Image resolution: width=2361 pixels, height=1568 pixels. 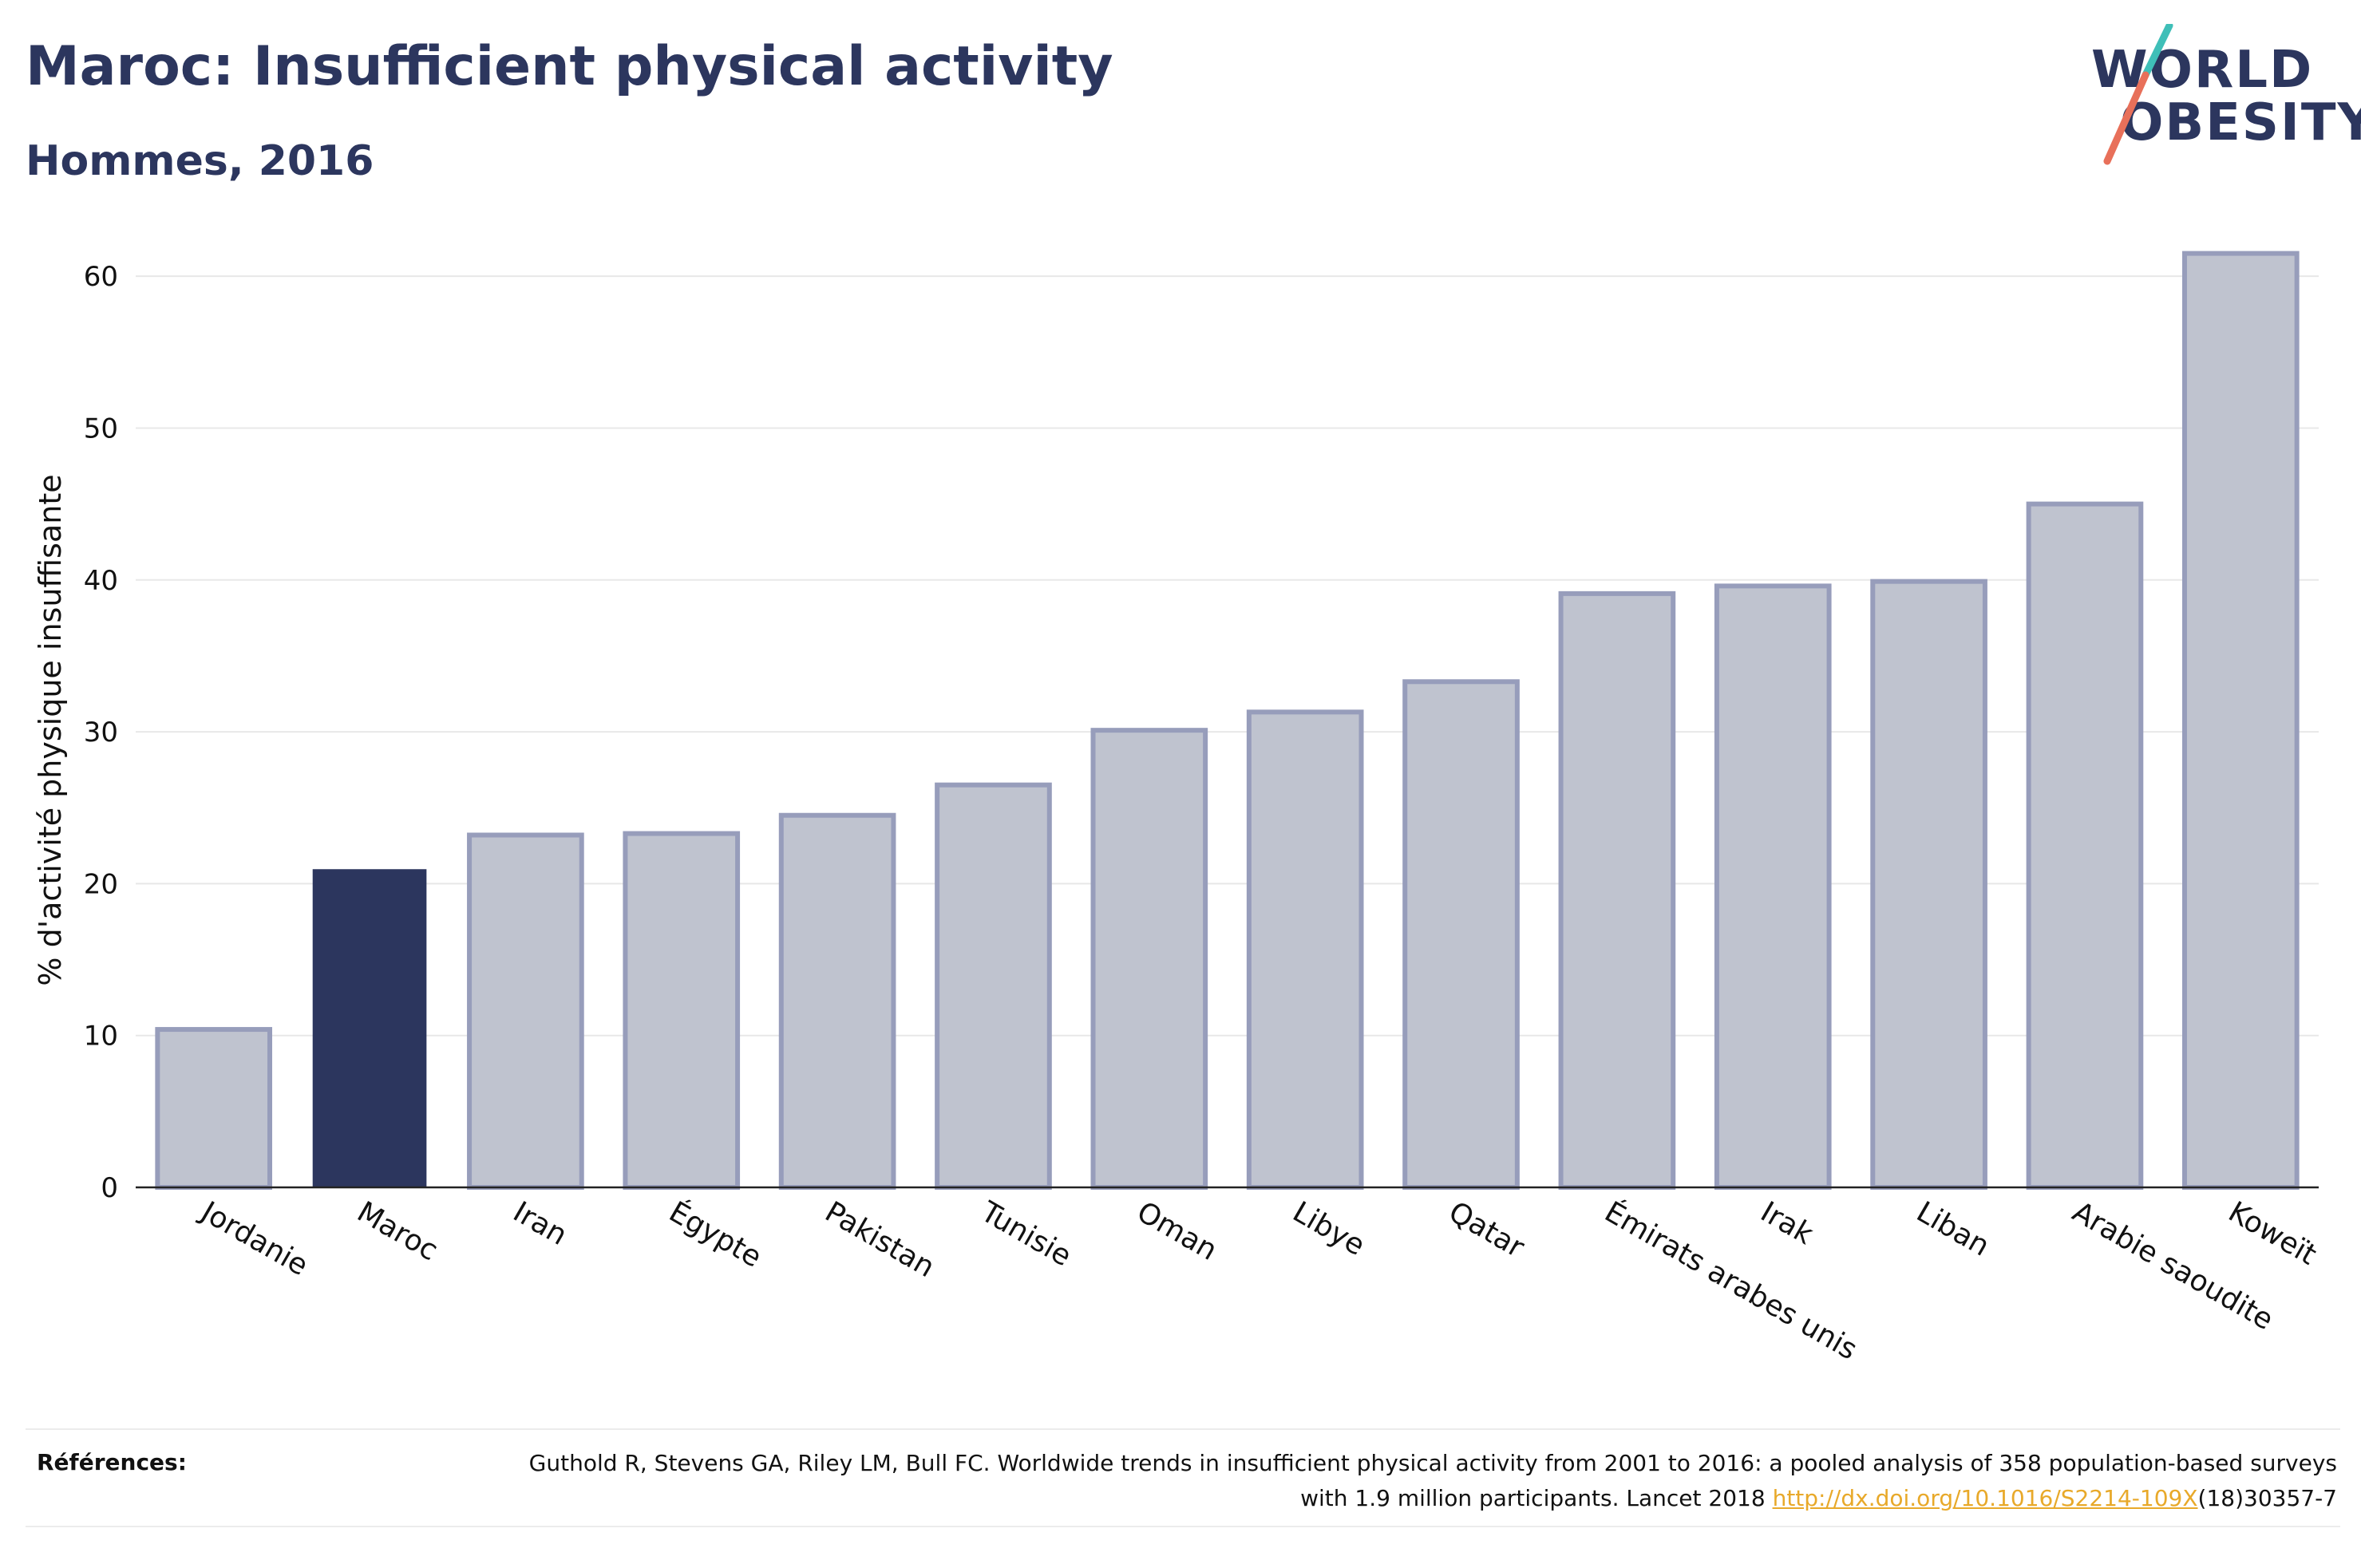 I want to click on x-tick-label: Égypte, so click(x=715, y=1234).